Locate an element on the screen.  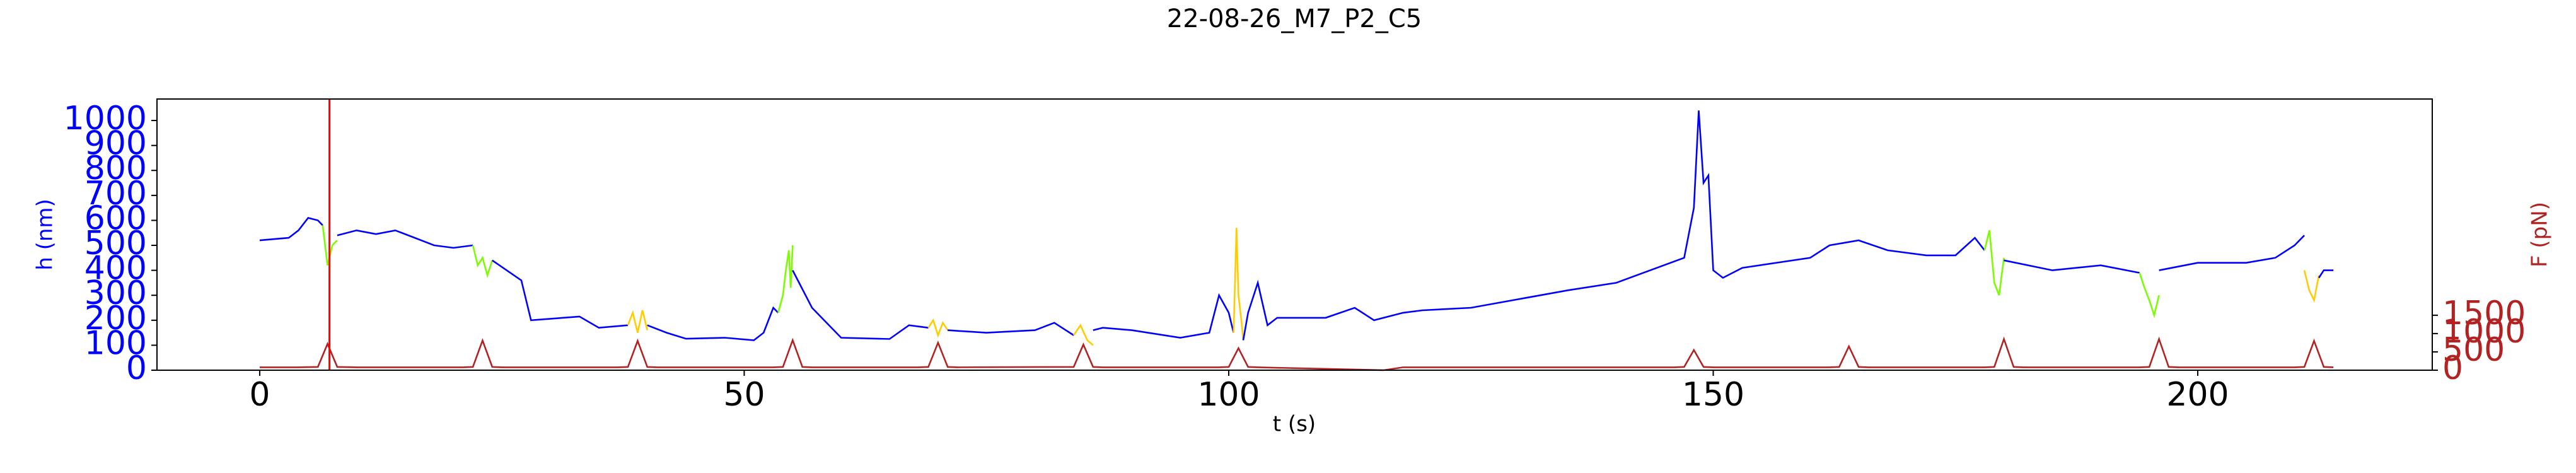
x-tick-label: 100 is located at coordinates (1228, 395).